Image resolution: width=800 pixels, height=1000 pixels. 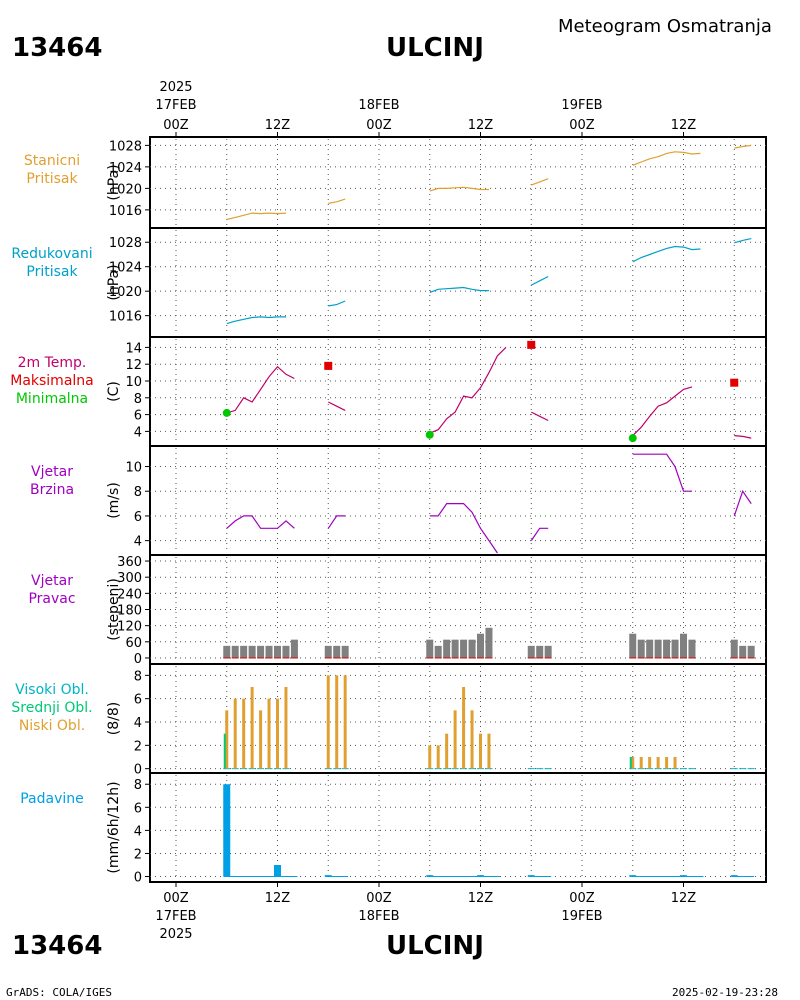 What do you see at coordinates (133, 643) in the screenshot?
I see `y-tick-label: 60` at bounding box center [133, 643].